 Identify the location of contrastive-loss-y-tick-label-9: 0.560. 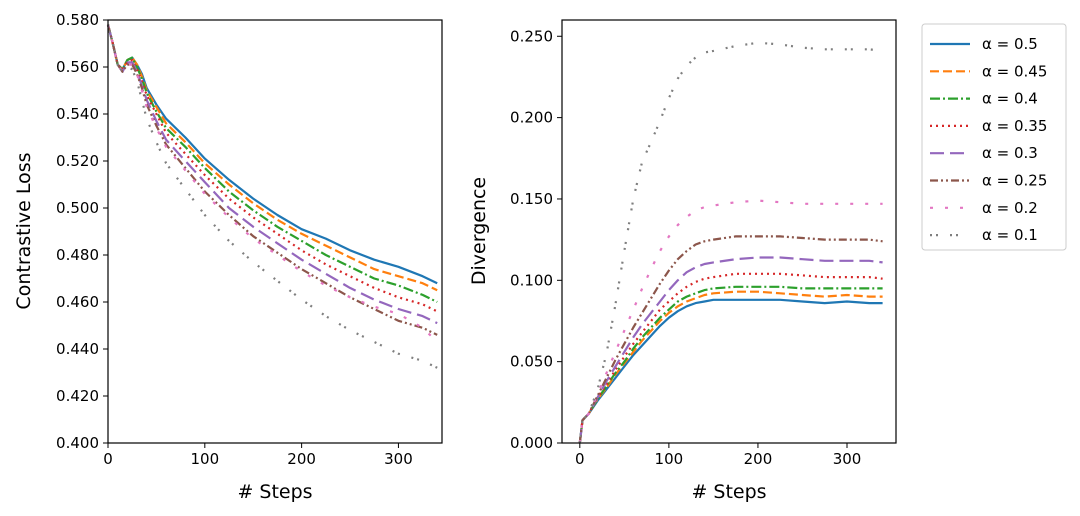
(77, 67).